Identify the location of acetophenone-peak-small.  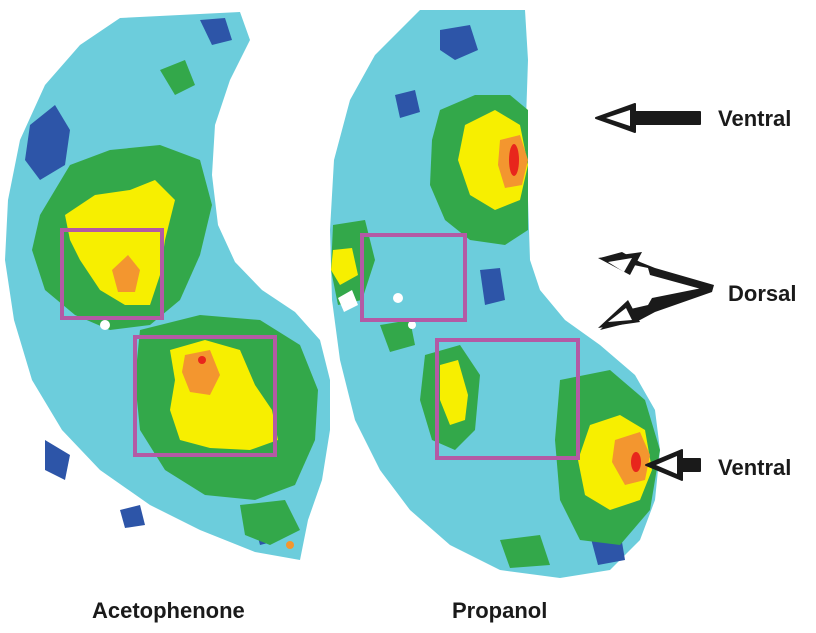
(290, 545).